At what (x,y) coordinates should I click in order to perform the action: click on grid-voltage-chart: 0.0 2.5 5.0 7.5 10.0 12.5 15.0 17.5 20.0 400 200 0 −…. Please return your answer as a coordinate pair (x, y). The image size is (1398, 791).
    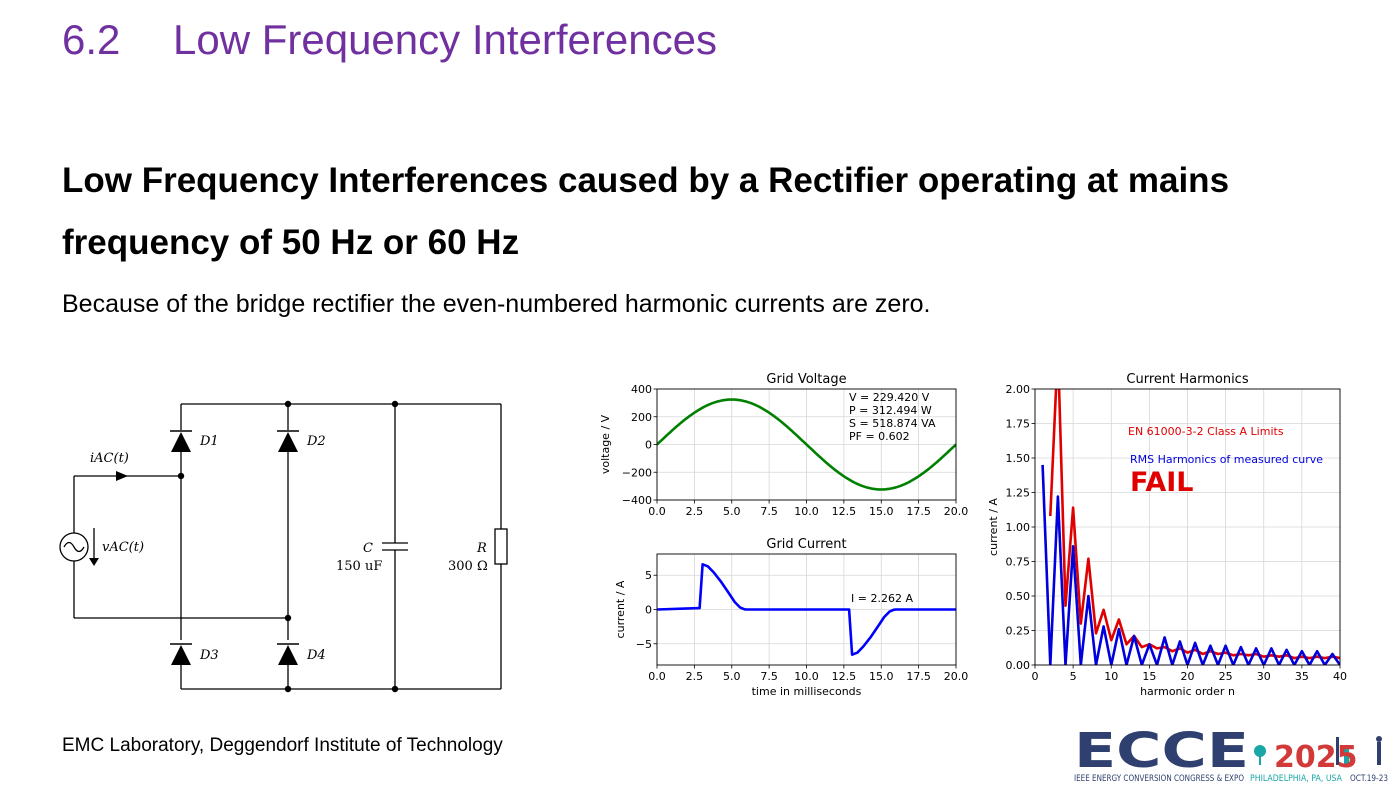
    Looking at the image, I should click on (784, 445).